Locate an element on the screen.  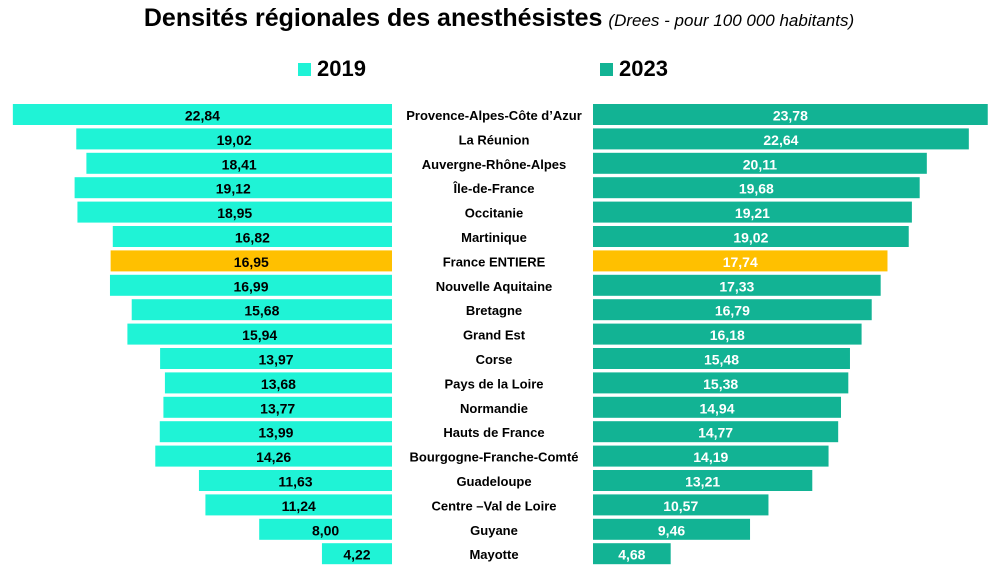
chart-row: 14,26 14,19 Bourgogne-Franche-Comté is located at coordinates (492, 456).